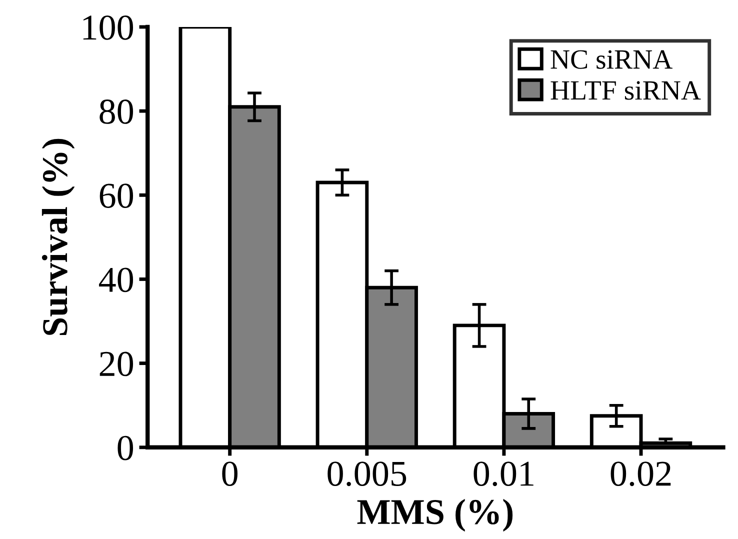 Image resolution: width=738 pixels, height=539 pixels. What do you see at coordinates (126, 448) in the screenshot?
I see `y-tick-label: 0` at bounding box center [126, 448].